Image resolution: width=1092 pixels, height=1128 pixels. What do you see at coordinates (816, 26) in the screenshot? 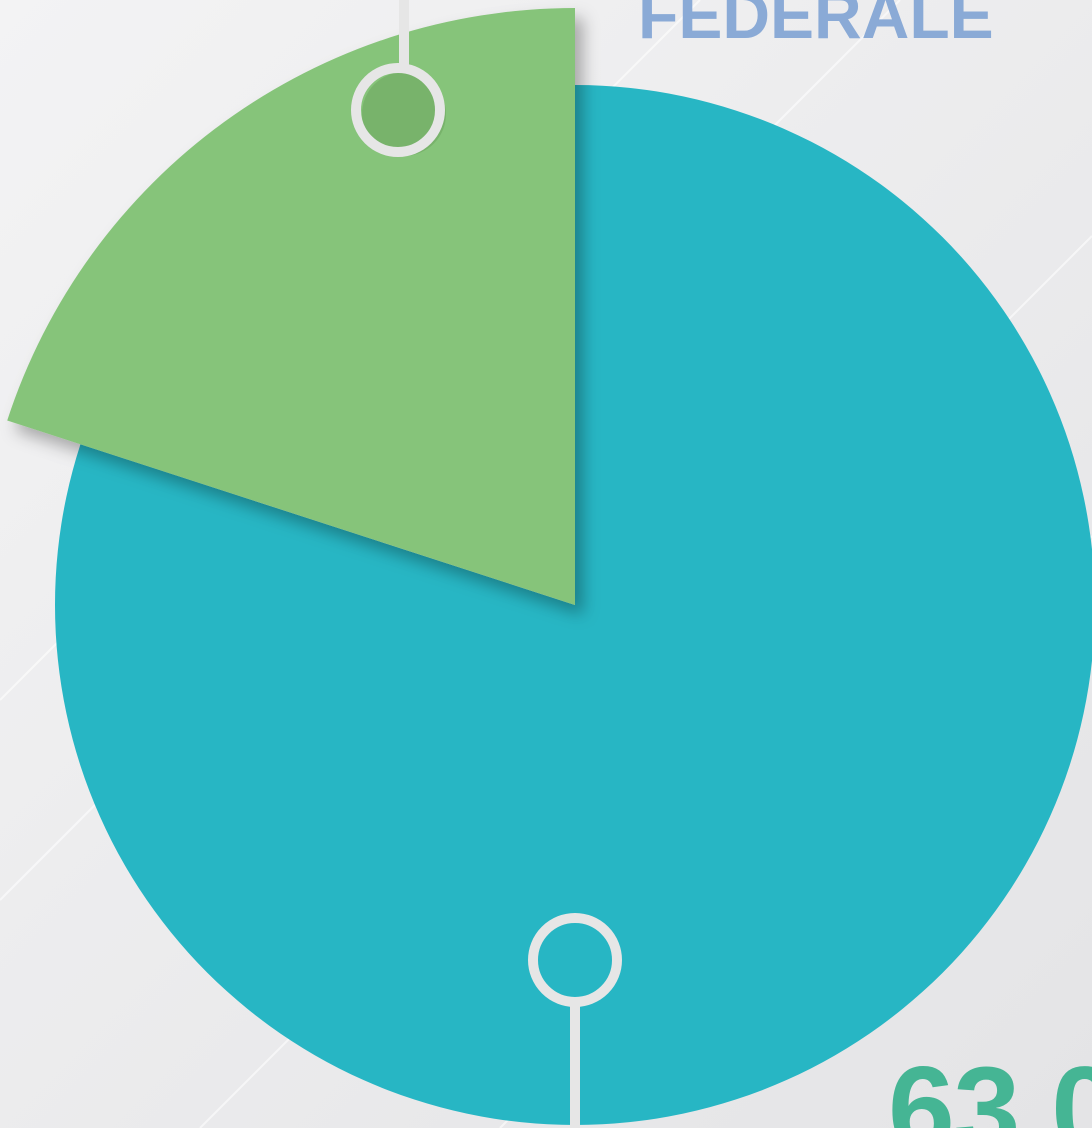
I see `title: FEDERALE` at bounding box center [816, 26].